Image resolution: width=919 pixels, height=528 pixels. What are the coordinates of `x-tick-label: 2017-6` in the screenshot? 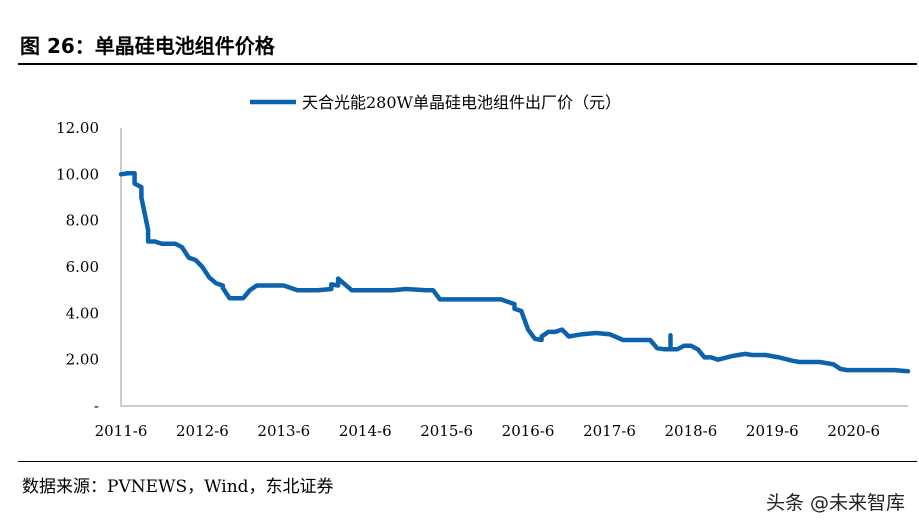 It's located at (609, 431).